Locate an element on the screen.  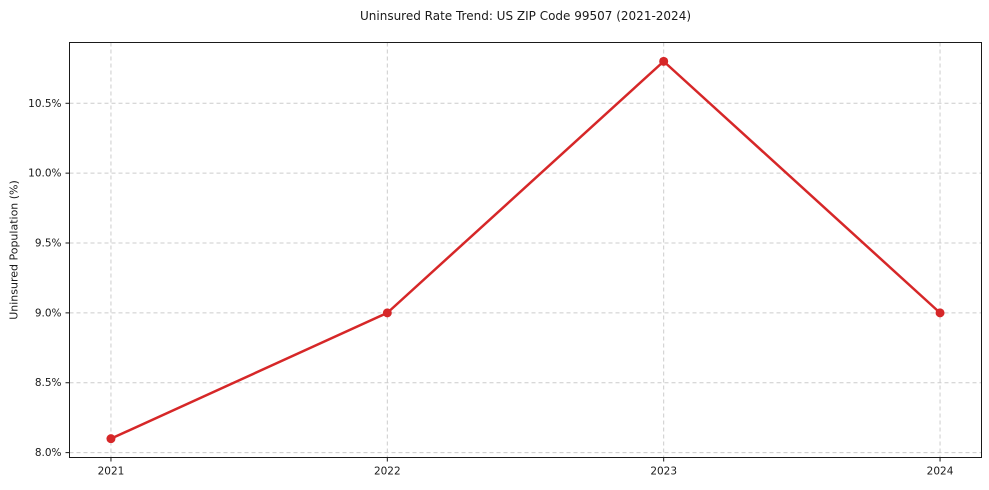
y-tick-label: 9.5% is located at coordinates (48, 244).